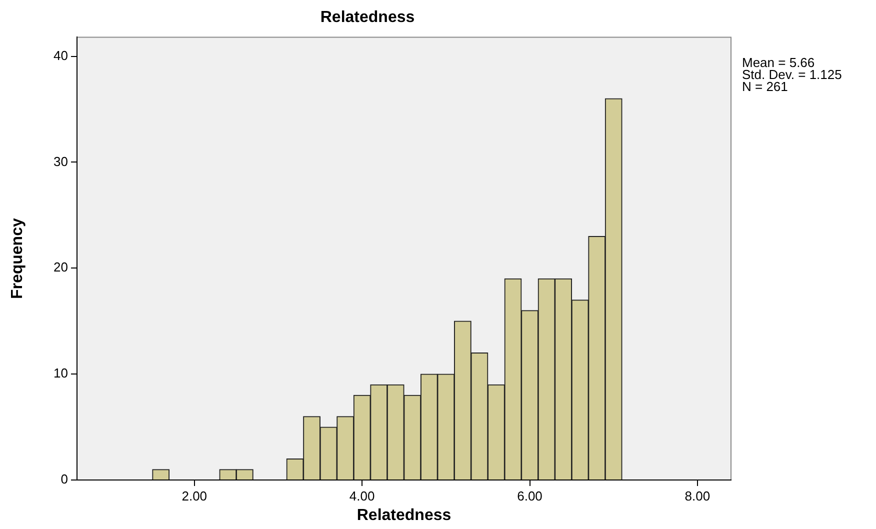  Describe the element at coordinates (61, 373) in the screenshot. I see `y-tick-label: 10` at that location.